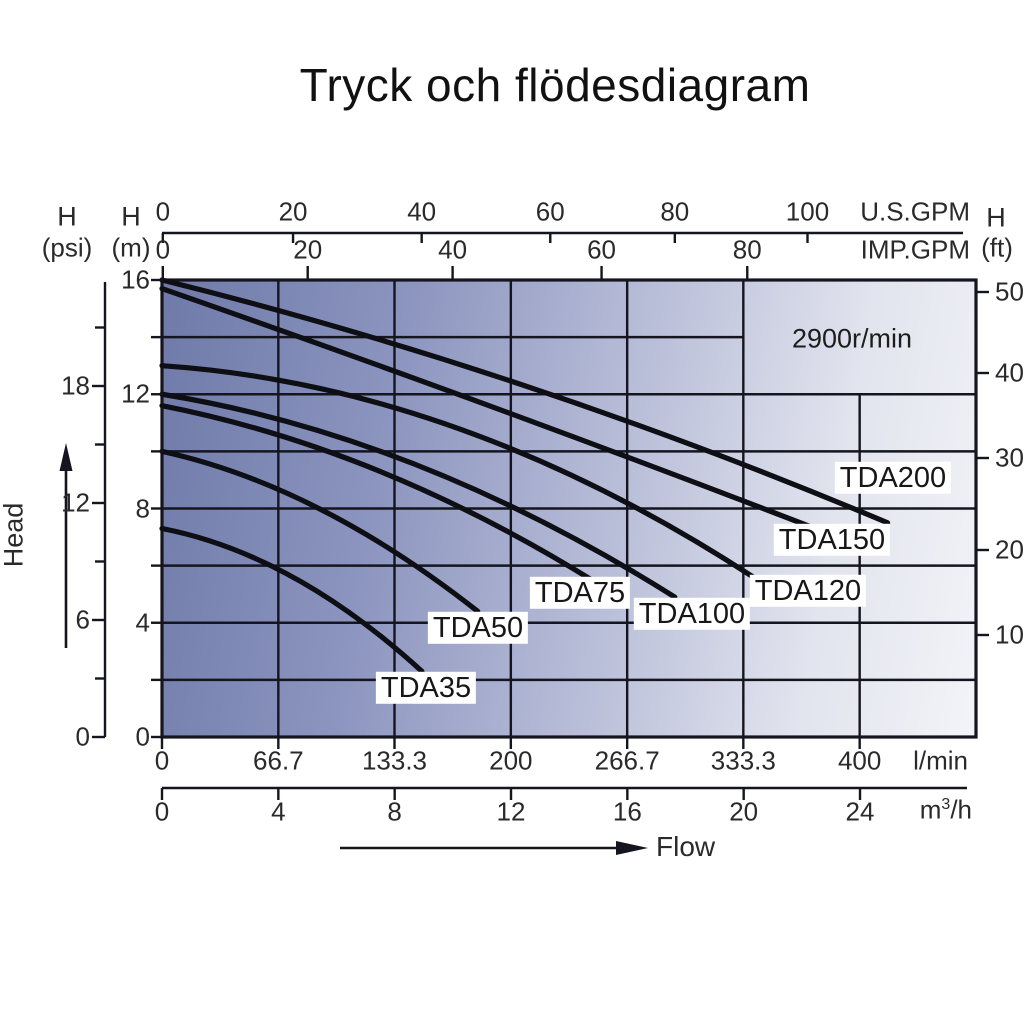 The width and height of the screenshot is (1024, 1024). What do you see at coordinates (860, 811) in the screenshot?
I see `tick-label-m3h-24: 24` at bounding box center [860, 811].